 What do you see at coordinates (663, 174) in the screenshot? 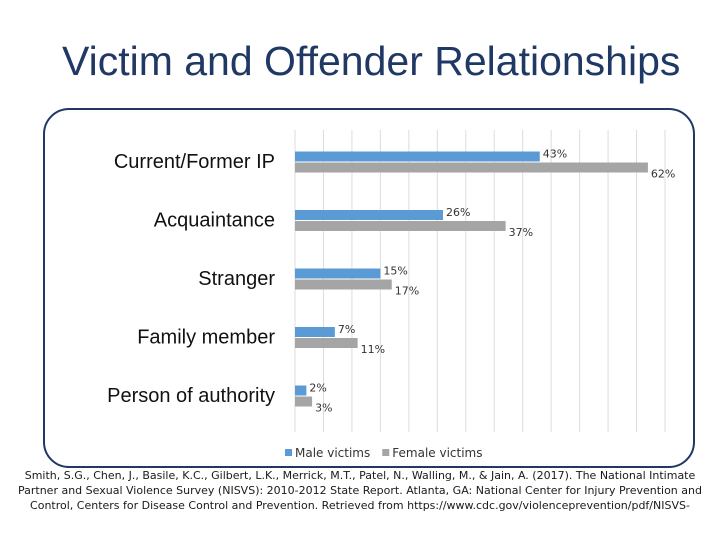
I see `bar-value-label: 62%` at bounding box center [663, 174].